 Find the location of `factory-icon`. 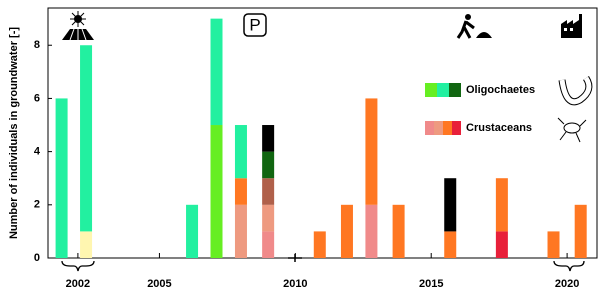

factory-icon is located at coordinates (571, 26).